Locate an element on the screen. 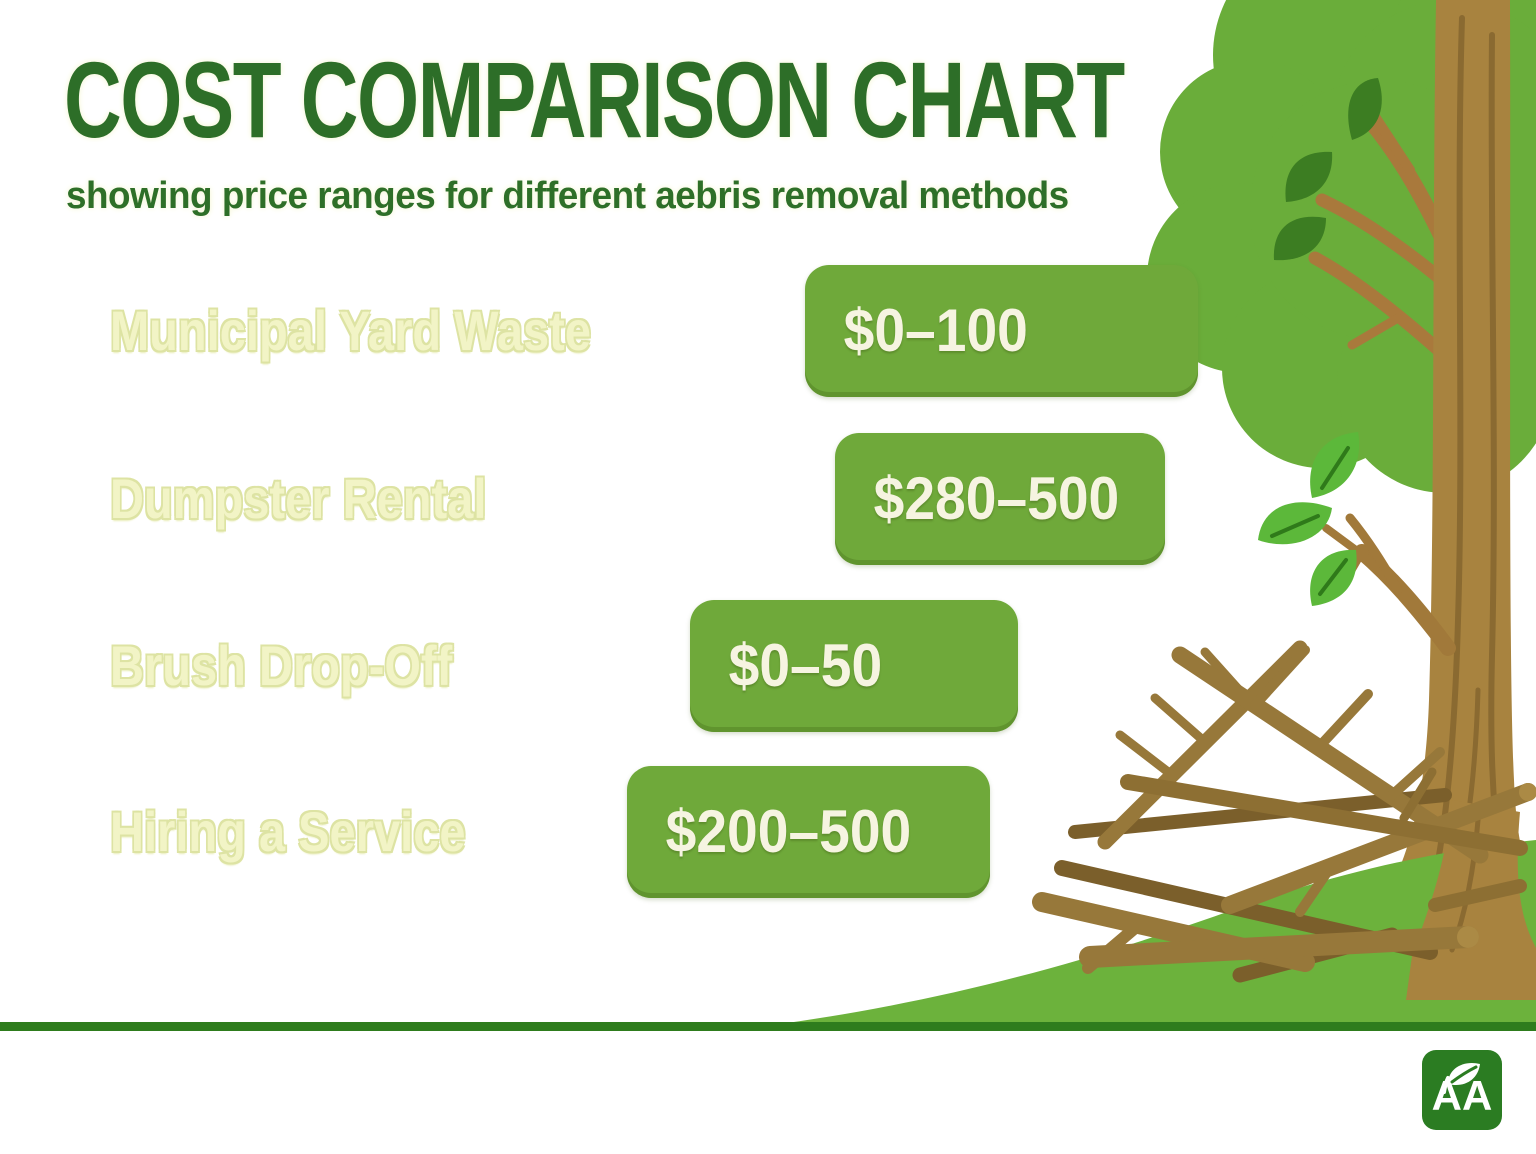 This screenshot has height=1154, width=1536. bar-dumpster-rental: $280–500 is located at coordinates (1000, 499).